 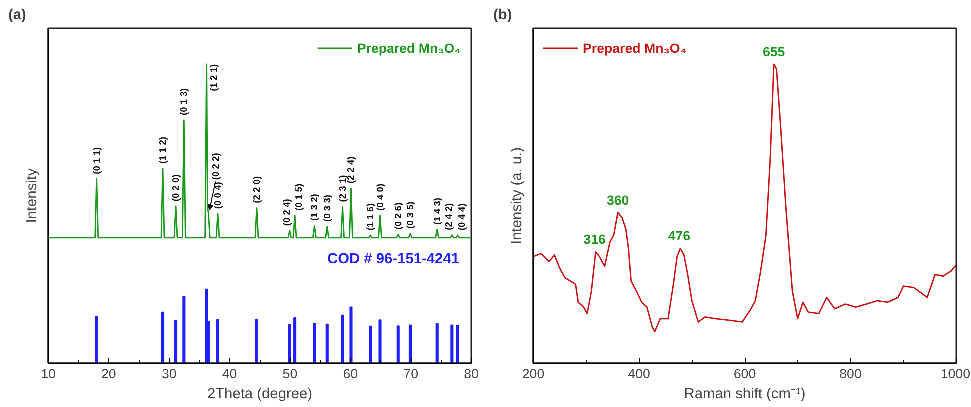 What do you see at coordinates (48, 374) in the screenshot?
I see `x-tick-label: 10` at bounding box center [48, 374].